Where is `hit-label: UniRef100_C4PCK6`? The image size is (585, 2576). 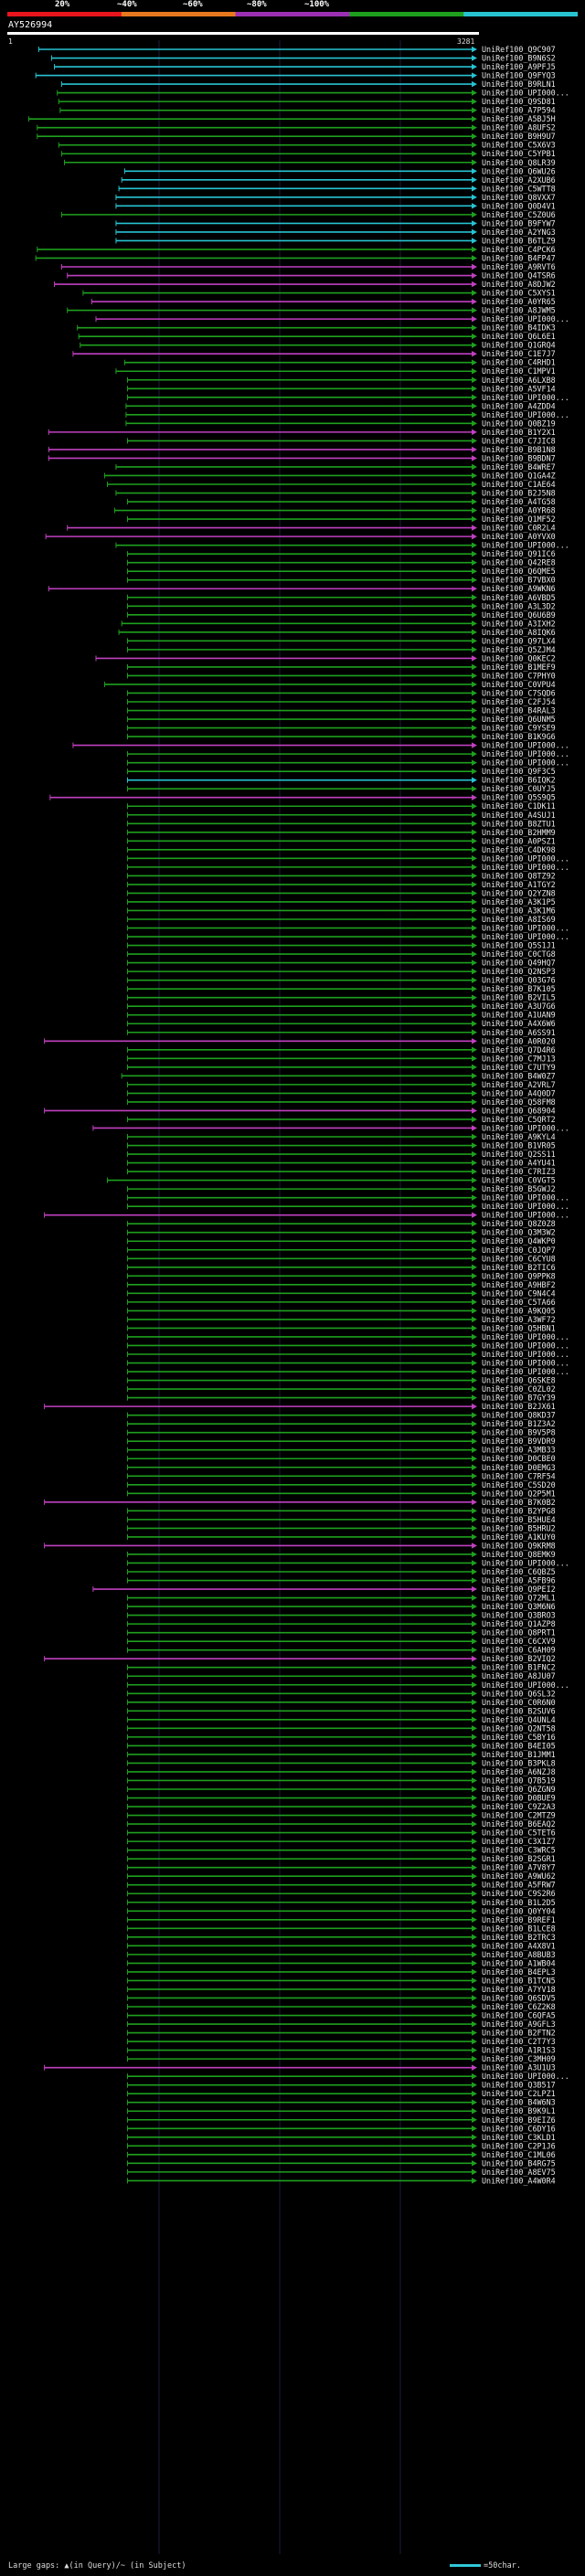 hit-label: UniRef100_C4PCK6 is located at coordinates (519, 249).